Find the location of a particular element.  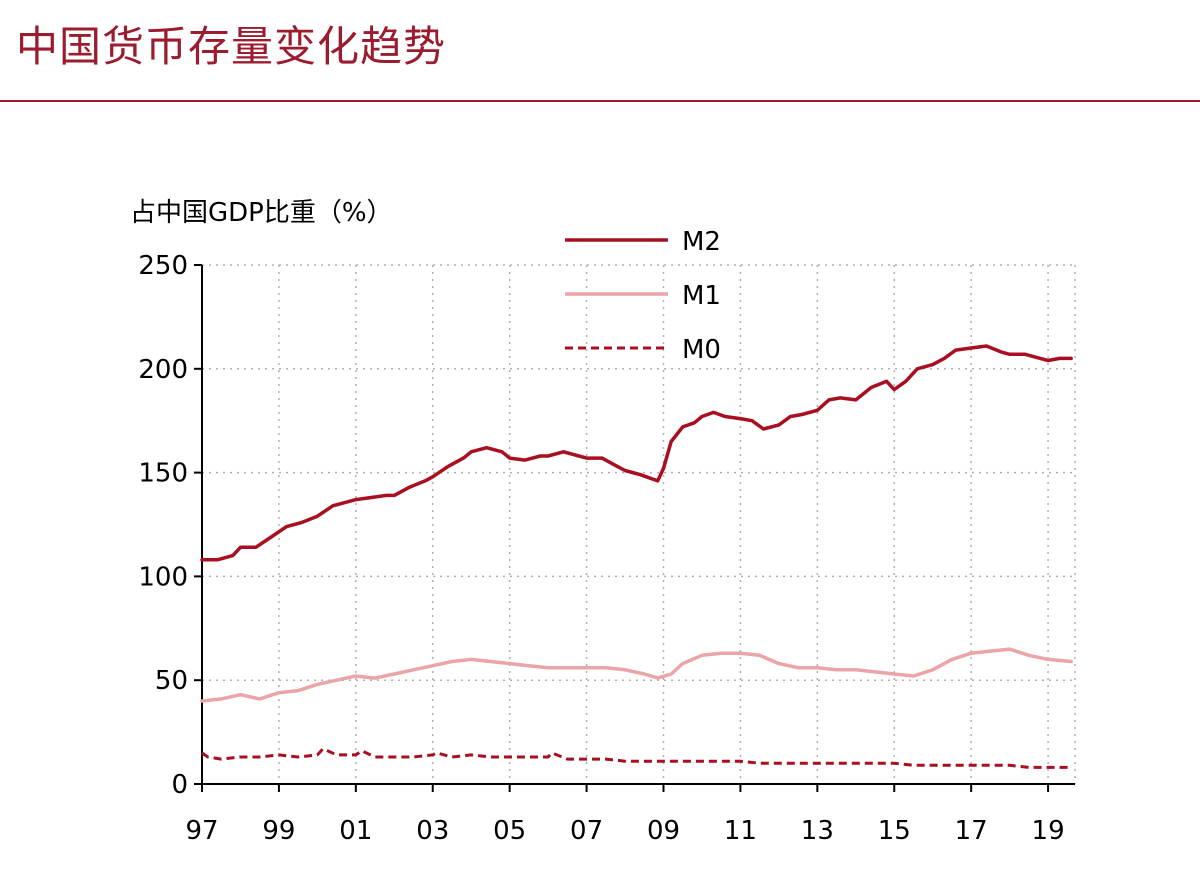

page-title: 中国货币存量变化趋势 is located at coordinates (231, 46).